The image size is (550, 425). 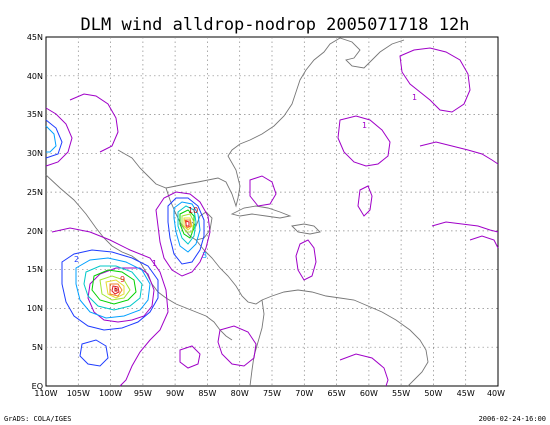 I want to click on map-title: DLM wind alldrop-nodrop 2005071718 12h, so click(x=275, y=25).